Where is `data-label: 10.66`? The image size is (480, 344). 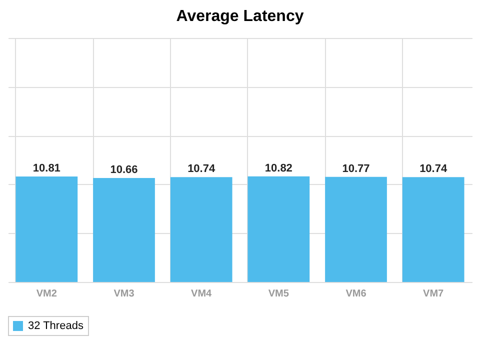 data-label: 10.66 is located at coordinates (124, 170).